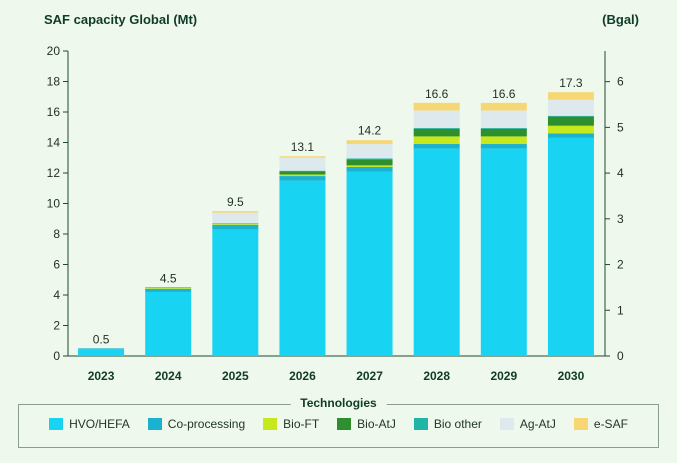 The width and height of the screenshot is (677, 463). I want to click on right-axis-tick-label: 6, so click(620, 82).